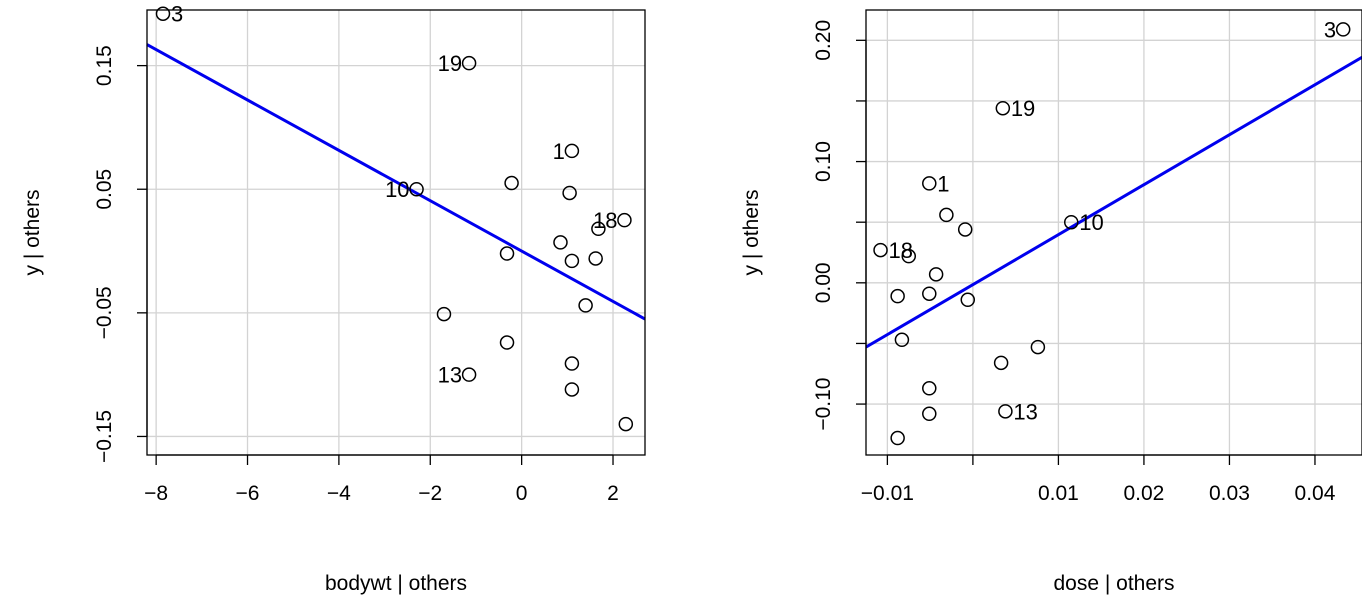  What do you see at coordinates (823, 282) in the screenshot?
I see `y-tick-label: 0.00` at bounding box center [823, 282].